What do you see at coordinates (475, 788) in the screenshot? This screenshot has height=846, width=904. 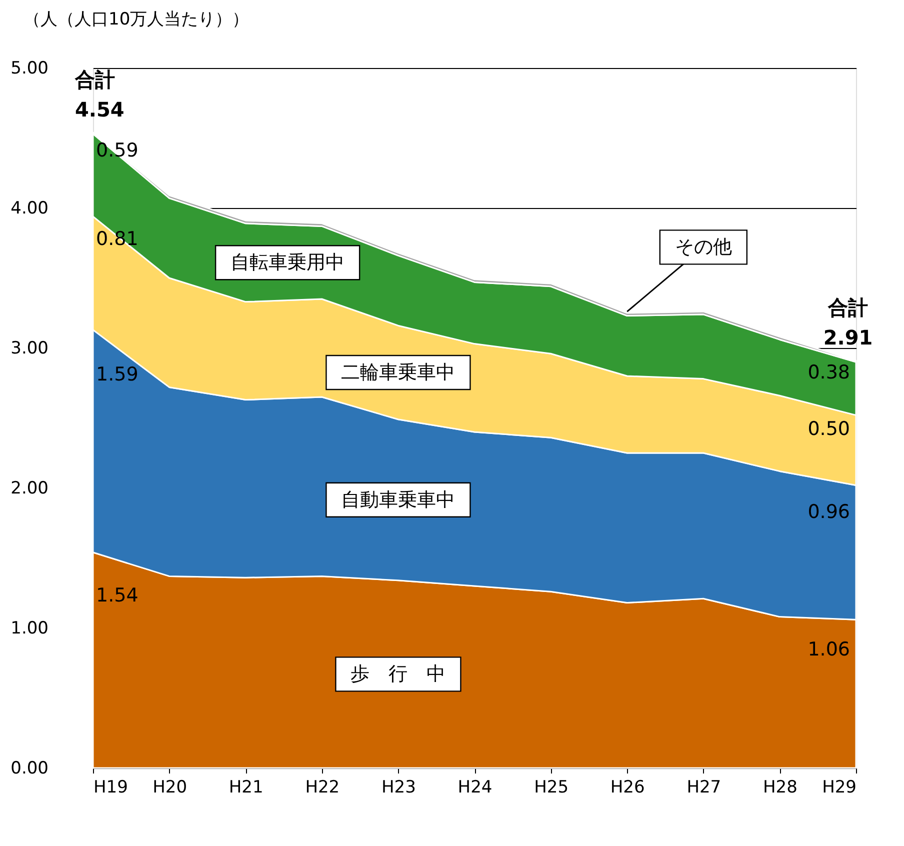 I see `x-tick-label: H24` at bounding box center [475, 788].